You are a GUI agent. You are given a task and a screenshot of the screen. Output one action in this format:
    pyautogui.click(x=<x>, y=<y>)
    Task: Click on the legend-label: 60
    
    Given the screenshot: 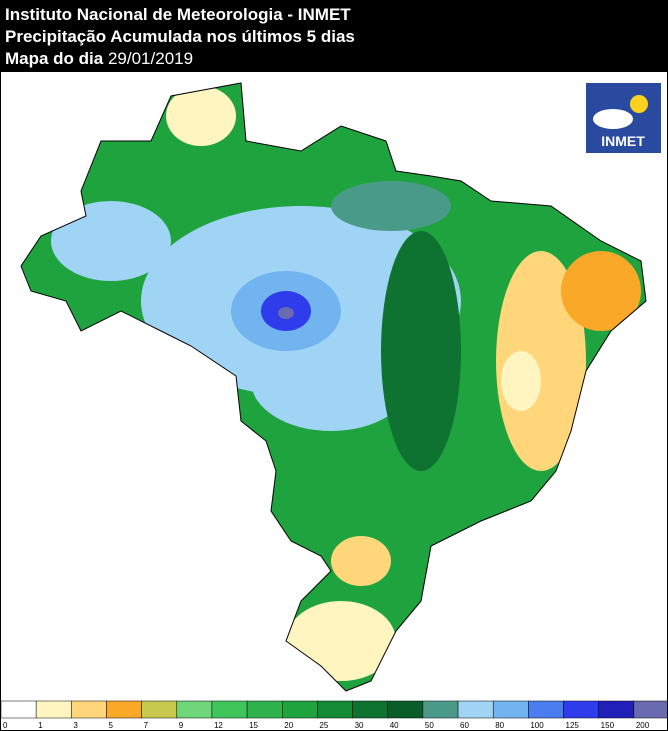 What is the action you would take?
    pyautogui.click(x=464, y=725)
    